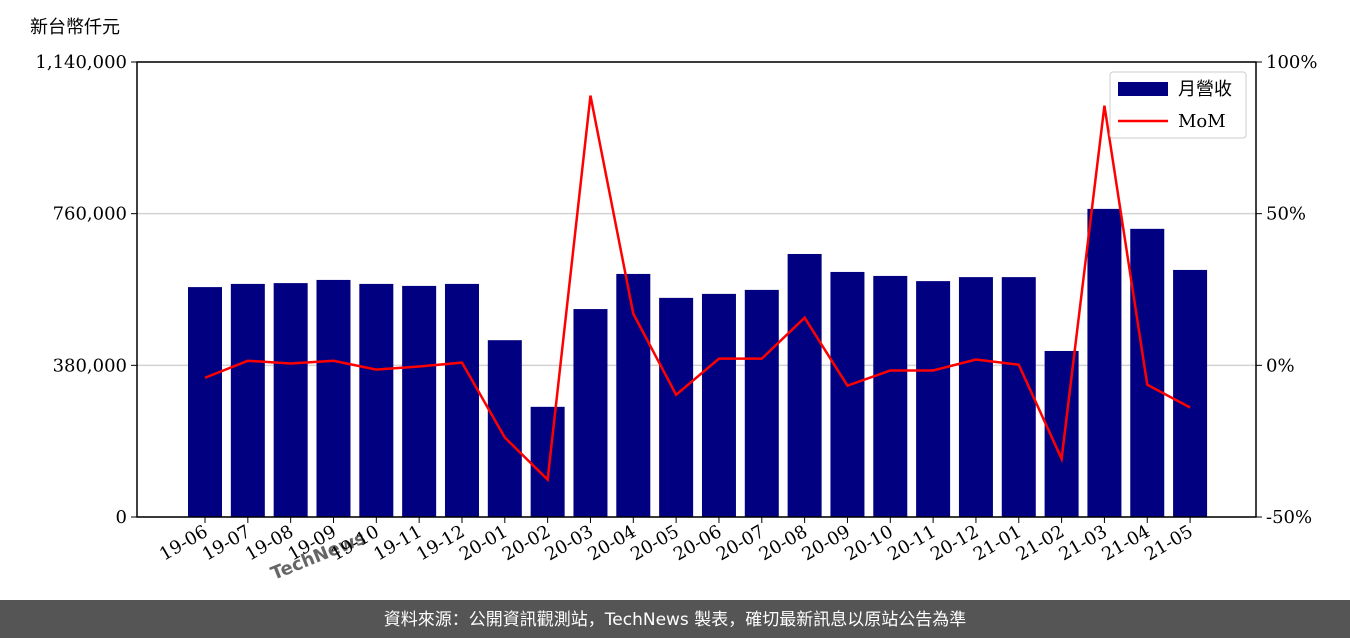  Describe the element at coordinates (1143, 89) in the screenshot. I see `legend-swatch` at that location.